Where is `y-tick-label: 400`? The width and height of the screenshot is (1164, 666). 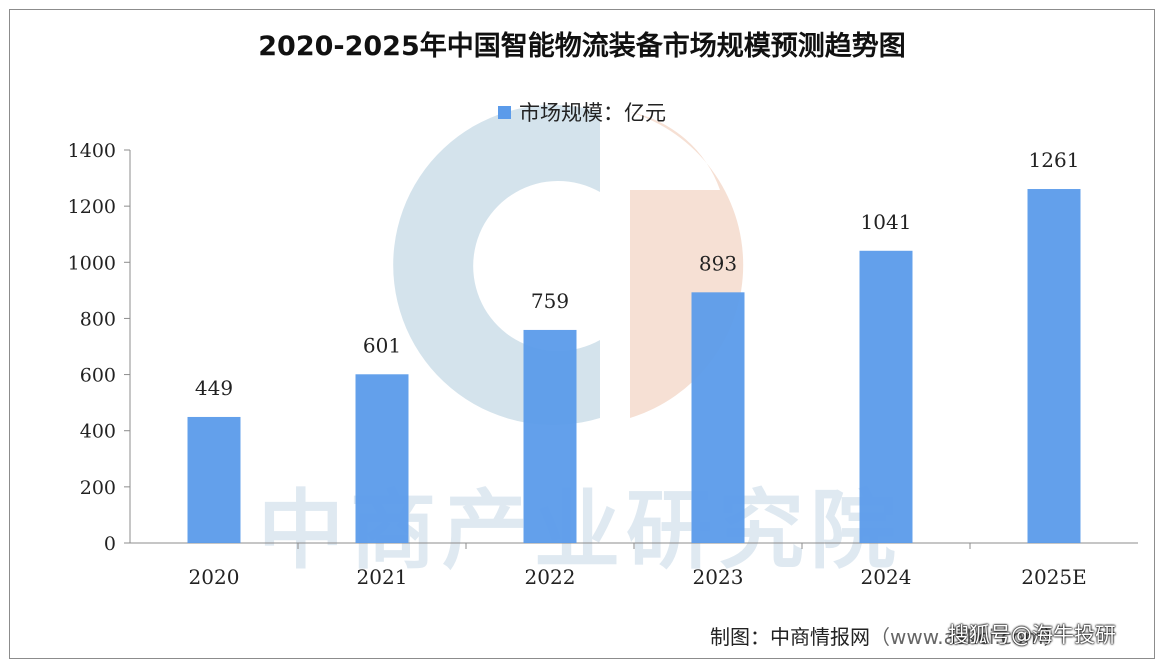
y-tick-label: 400 is located at coordinates (98, 432).